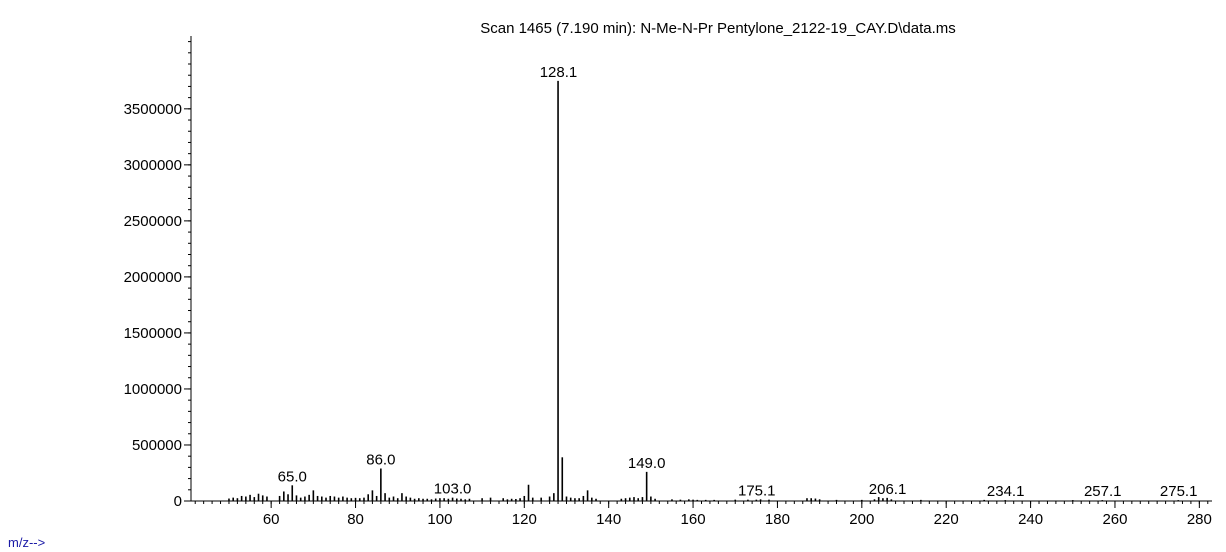 The width and height of the screenshot is (1226, 552). What do you see at coordinates (153, 333) in the screenshot?
I see `y-tick-label: 1500000` at bounding box center [153, 333].